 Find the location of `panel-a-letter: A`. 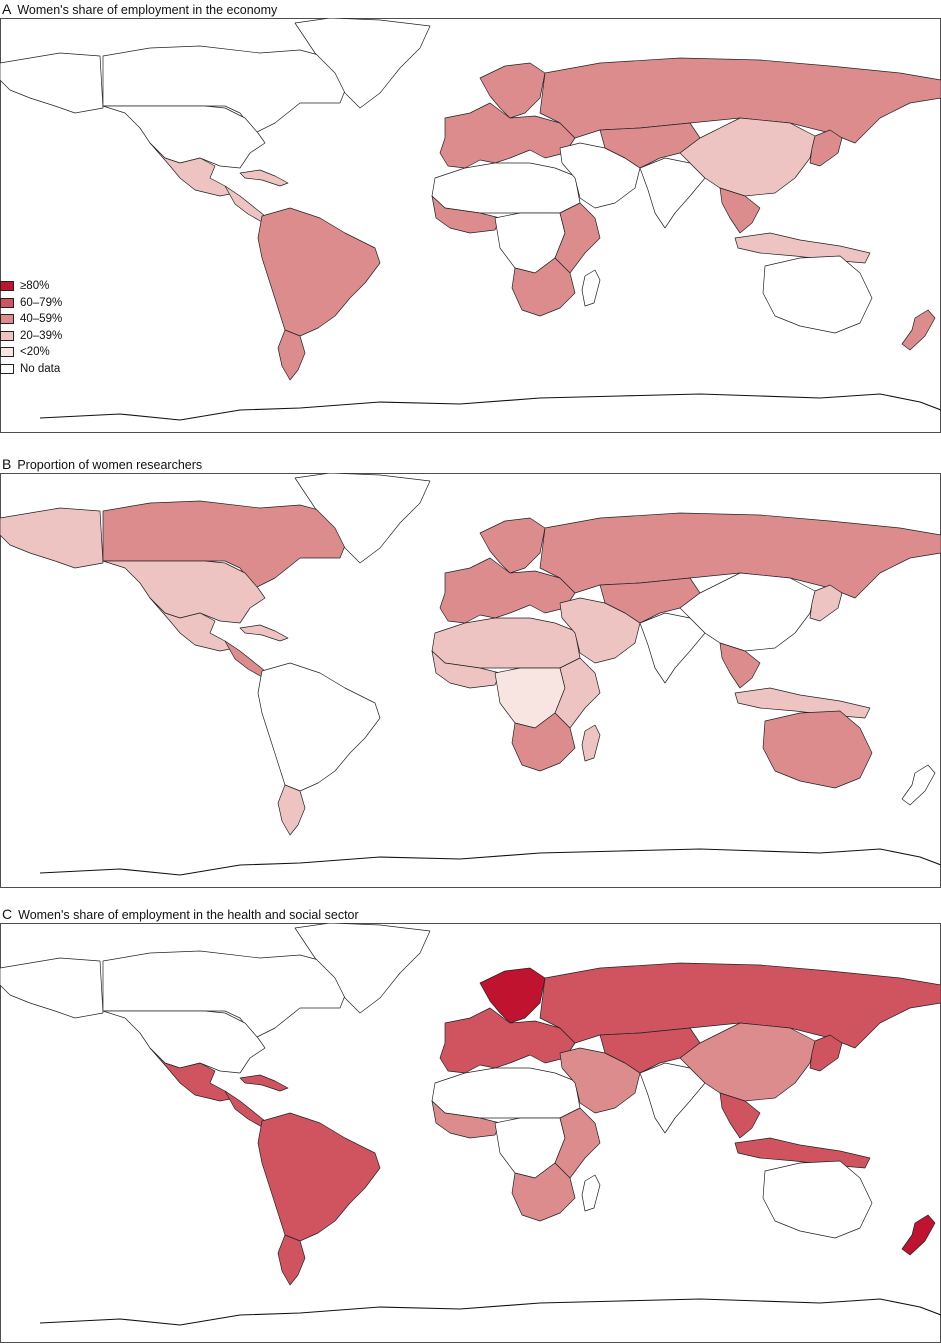

panel-a-letter: A is located at coordinates (7, 9).